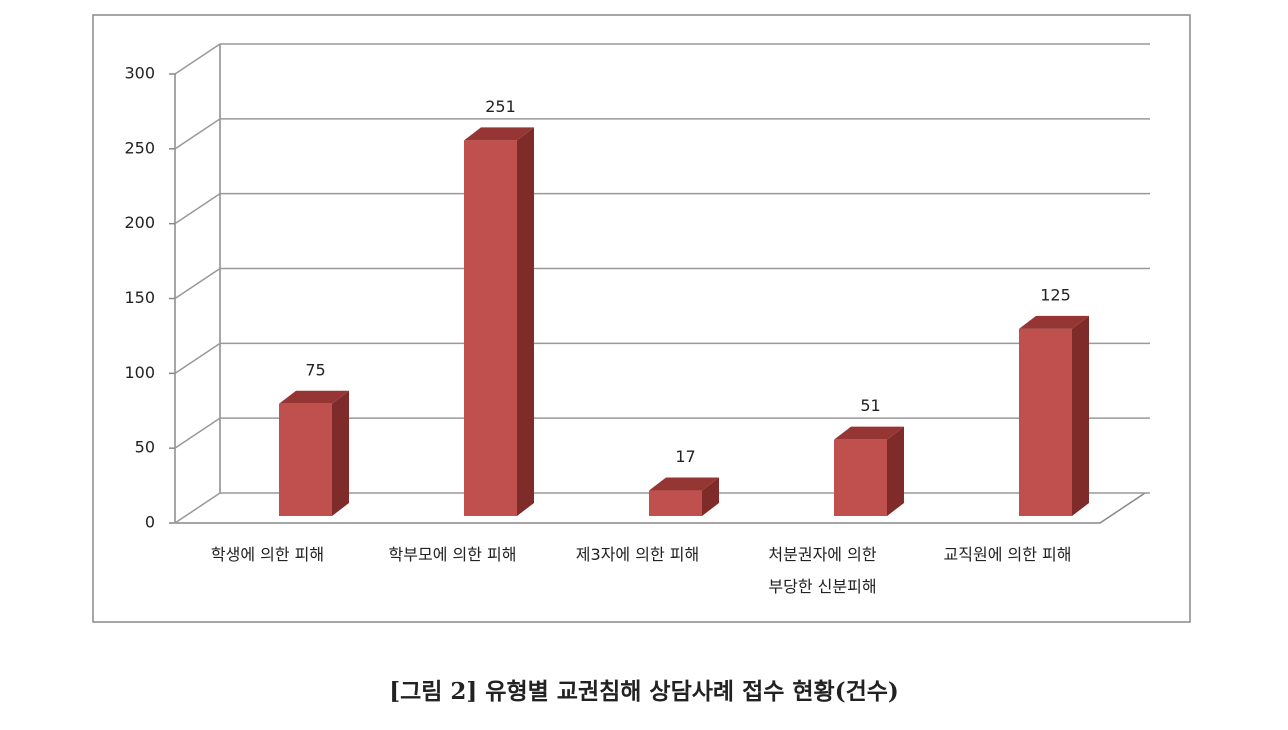  I want to click on x-tick-label: 처분권자에 의한 부당한 신분피해, so click(822, 570).